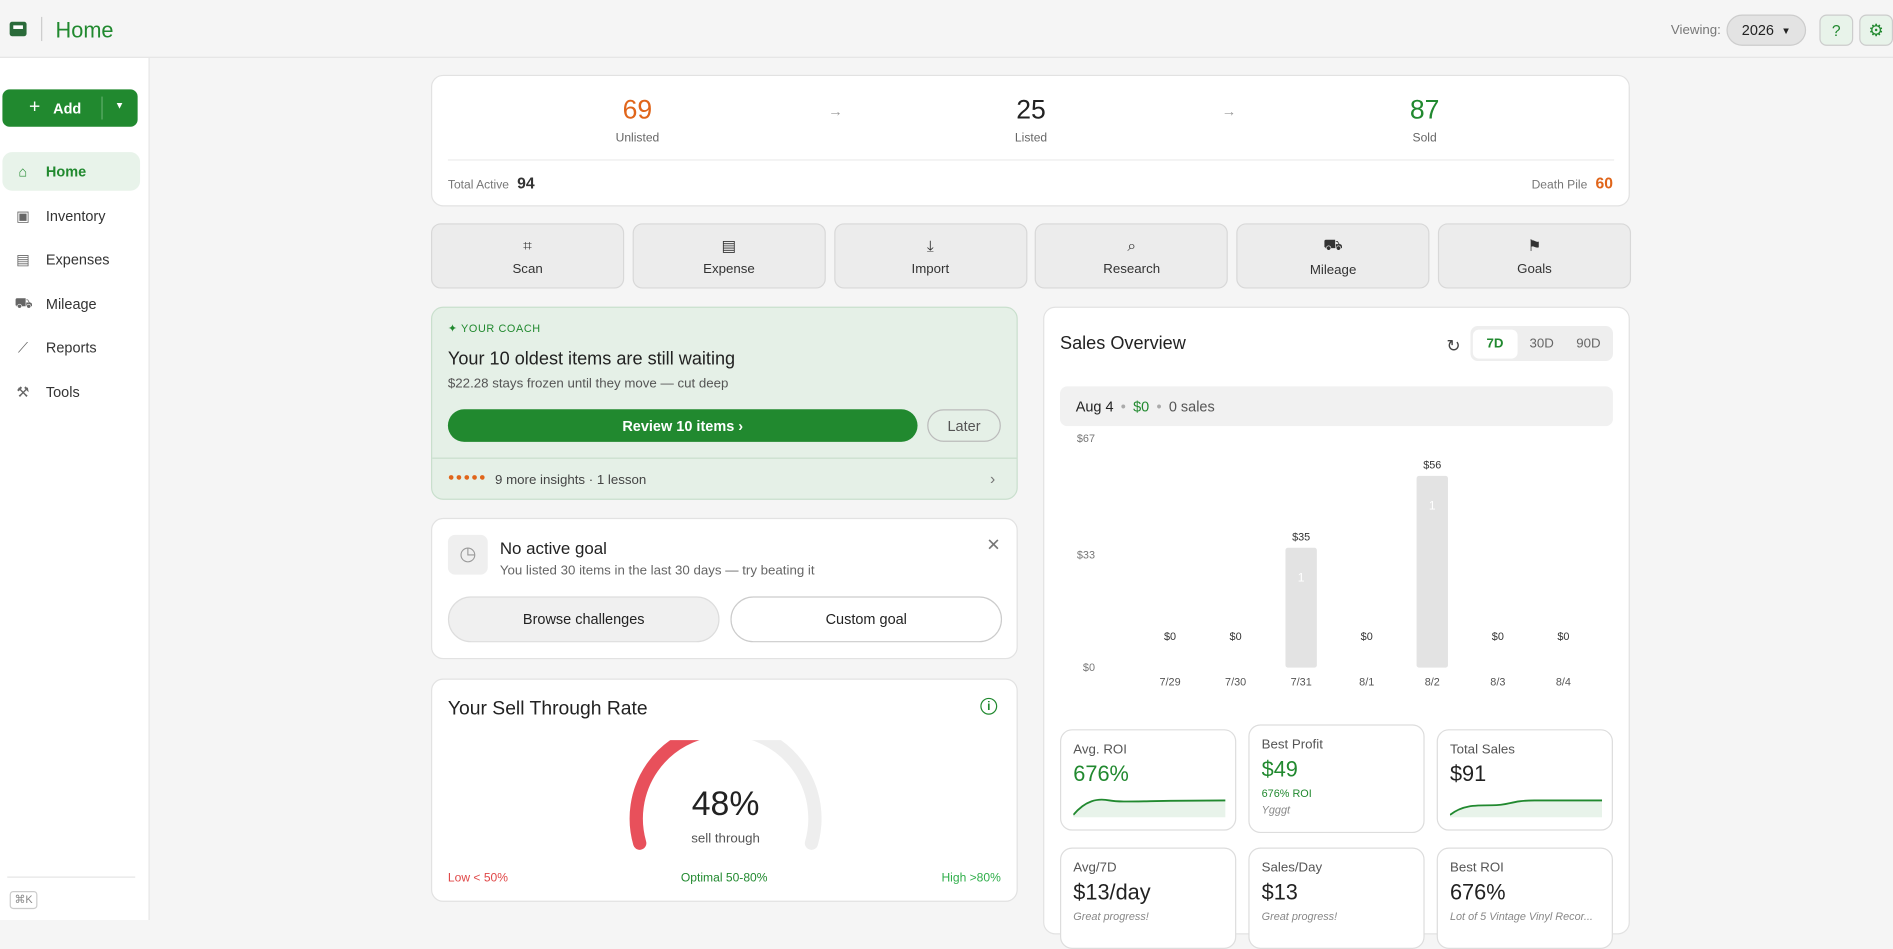 The width and height of the screenshot is (1893, 949). I want to click on range-option: 30D, so click(1541, 343).